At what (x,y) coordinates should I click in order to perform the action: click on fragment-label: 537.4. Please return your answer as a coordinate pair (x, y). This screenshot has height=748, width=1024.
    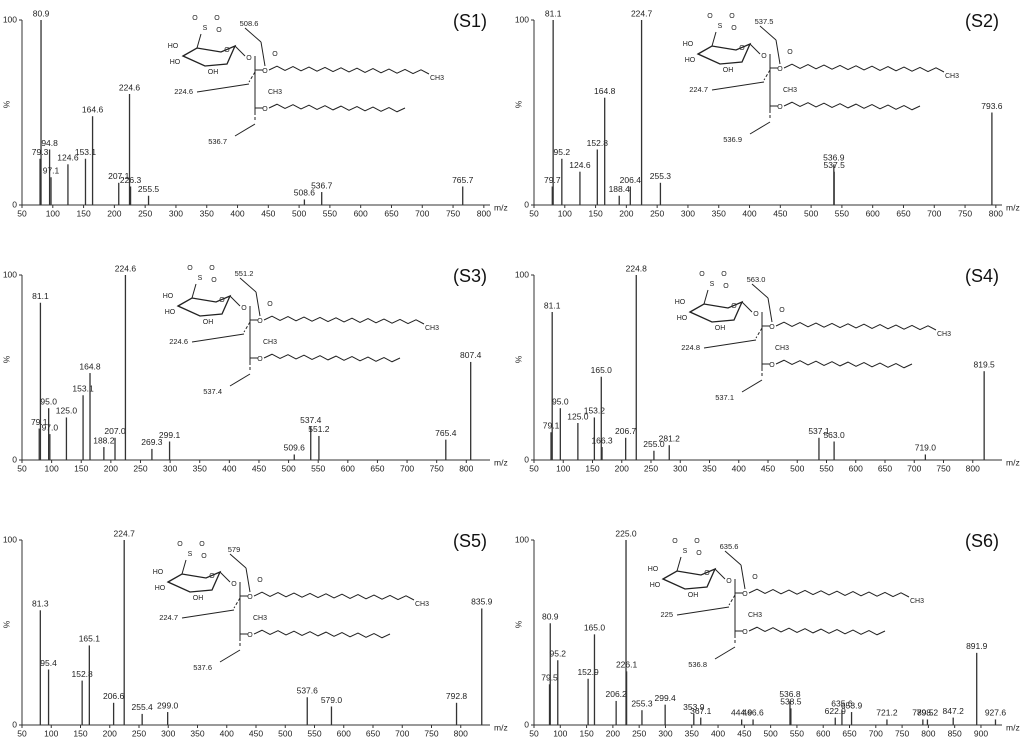
    Looking at the image, I should click on (212, 391).